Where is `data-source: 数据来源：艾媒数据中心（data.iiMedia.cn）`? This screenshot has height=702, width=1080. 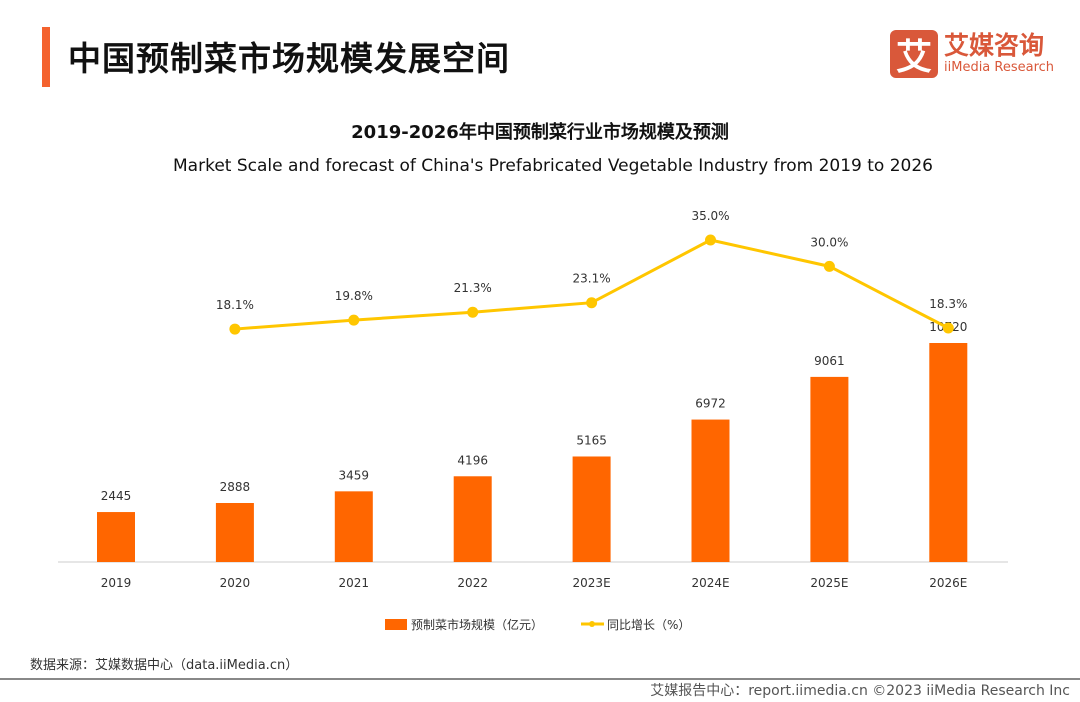
data-source: 数据来源：艾媒数据中心（data.iiMedia.cn） is located at coordinates (164, 665).